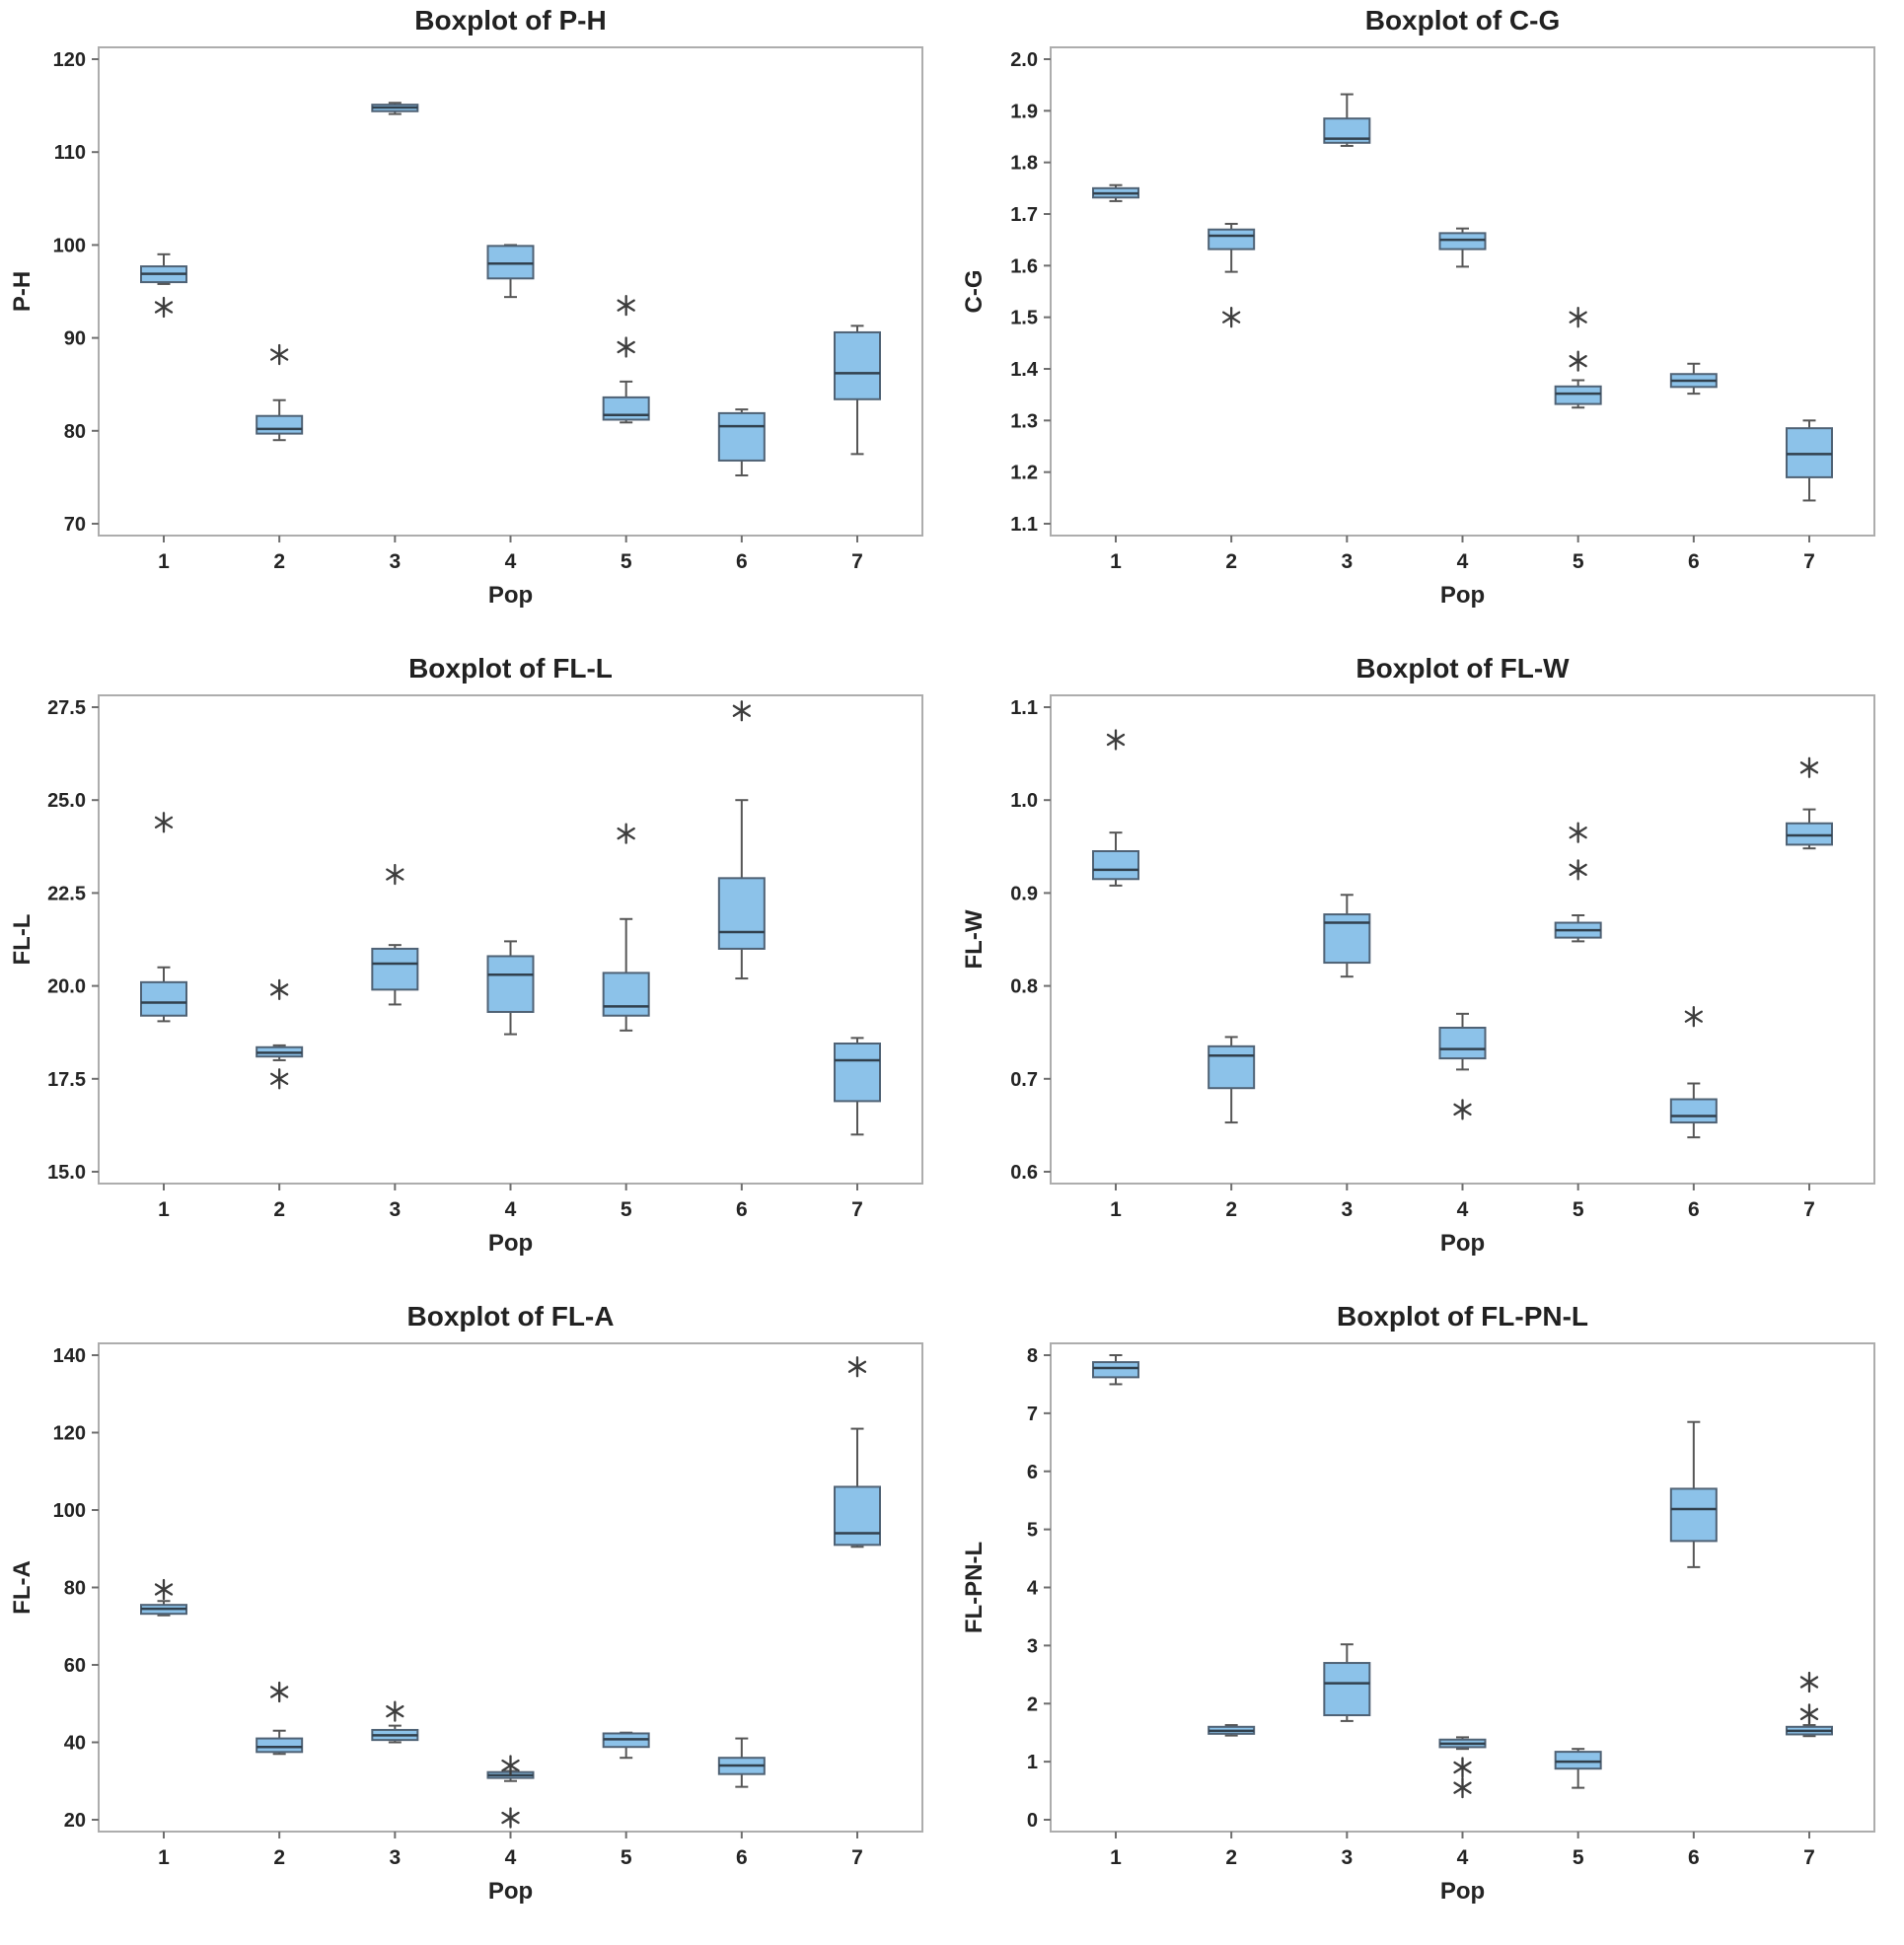 The height and width of the screenshot is (1945, 1904). Describe the element at coordinates (1024, 894) in the screenshot. I see `y-tick-label: 0.9` at that location.